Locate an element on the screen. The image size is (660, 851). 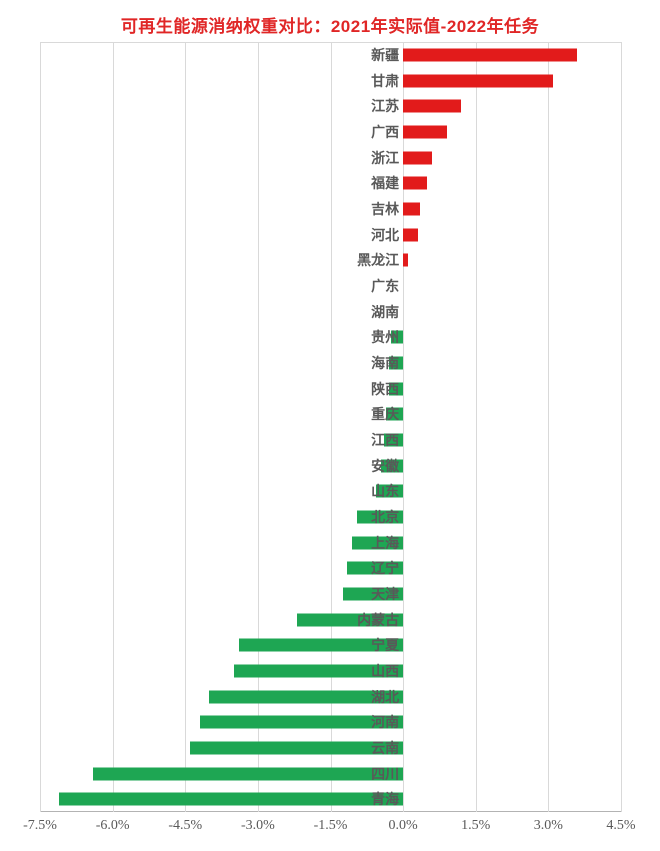
x-tick-label: -1.5% is located at coordinates (330, 825).